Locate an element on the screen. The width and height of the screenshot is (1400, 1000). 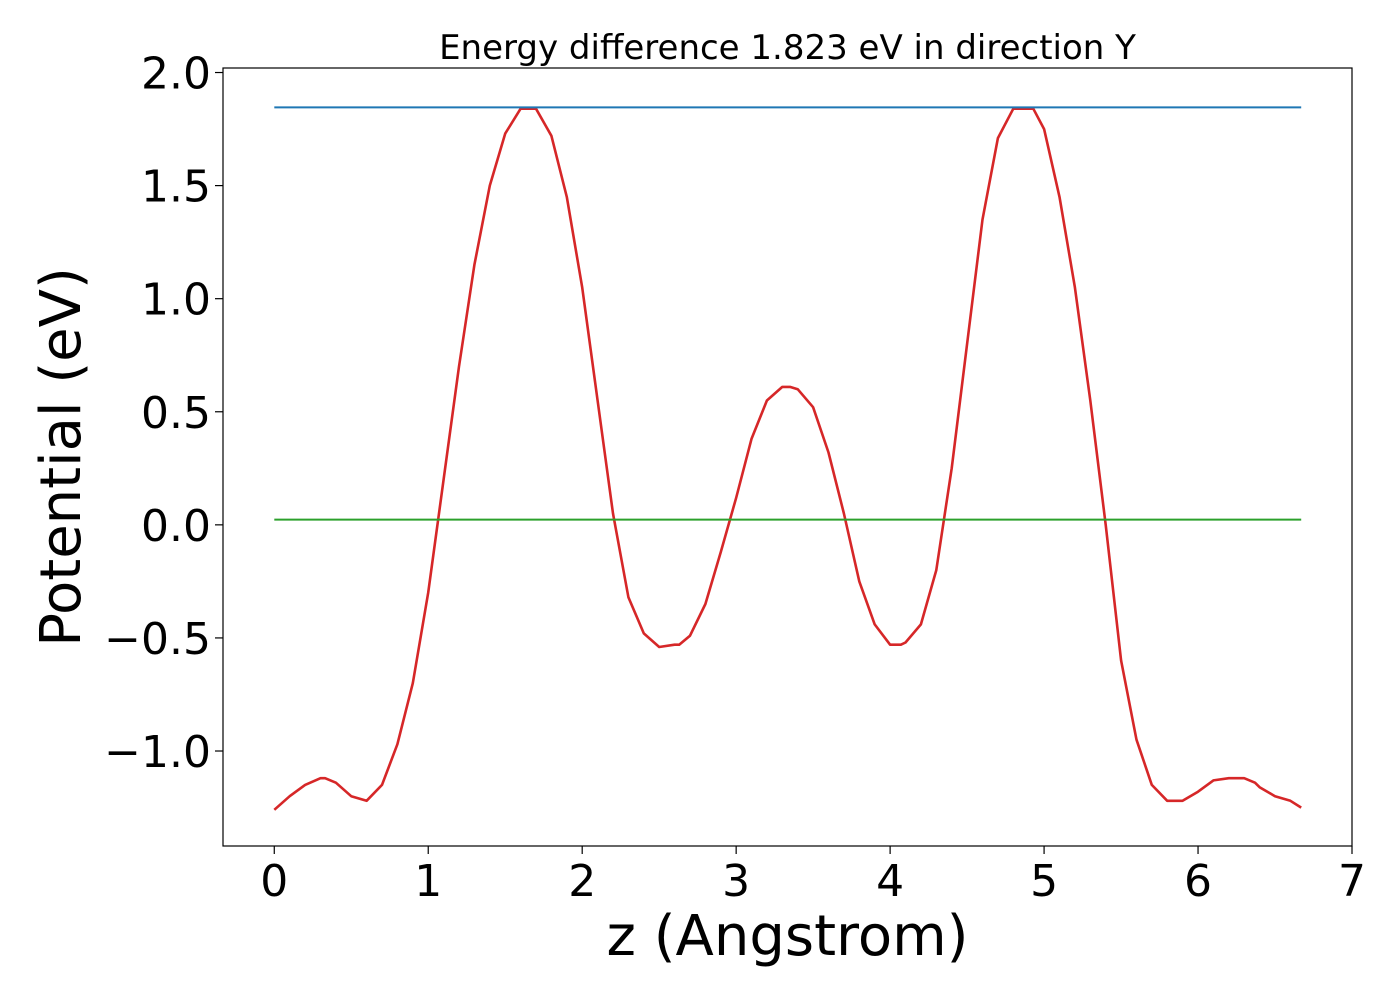
y-tick-label: 1.5 is located at coordinates (176, 187).